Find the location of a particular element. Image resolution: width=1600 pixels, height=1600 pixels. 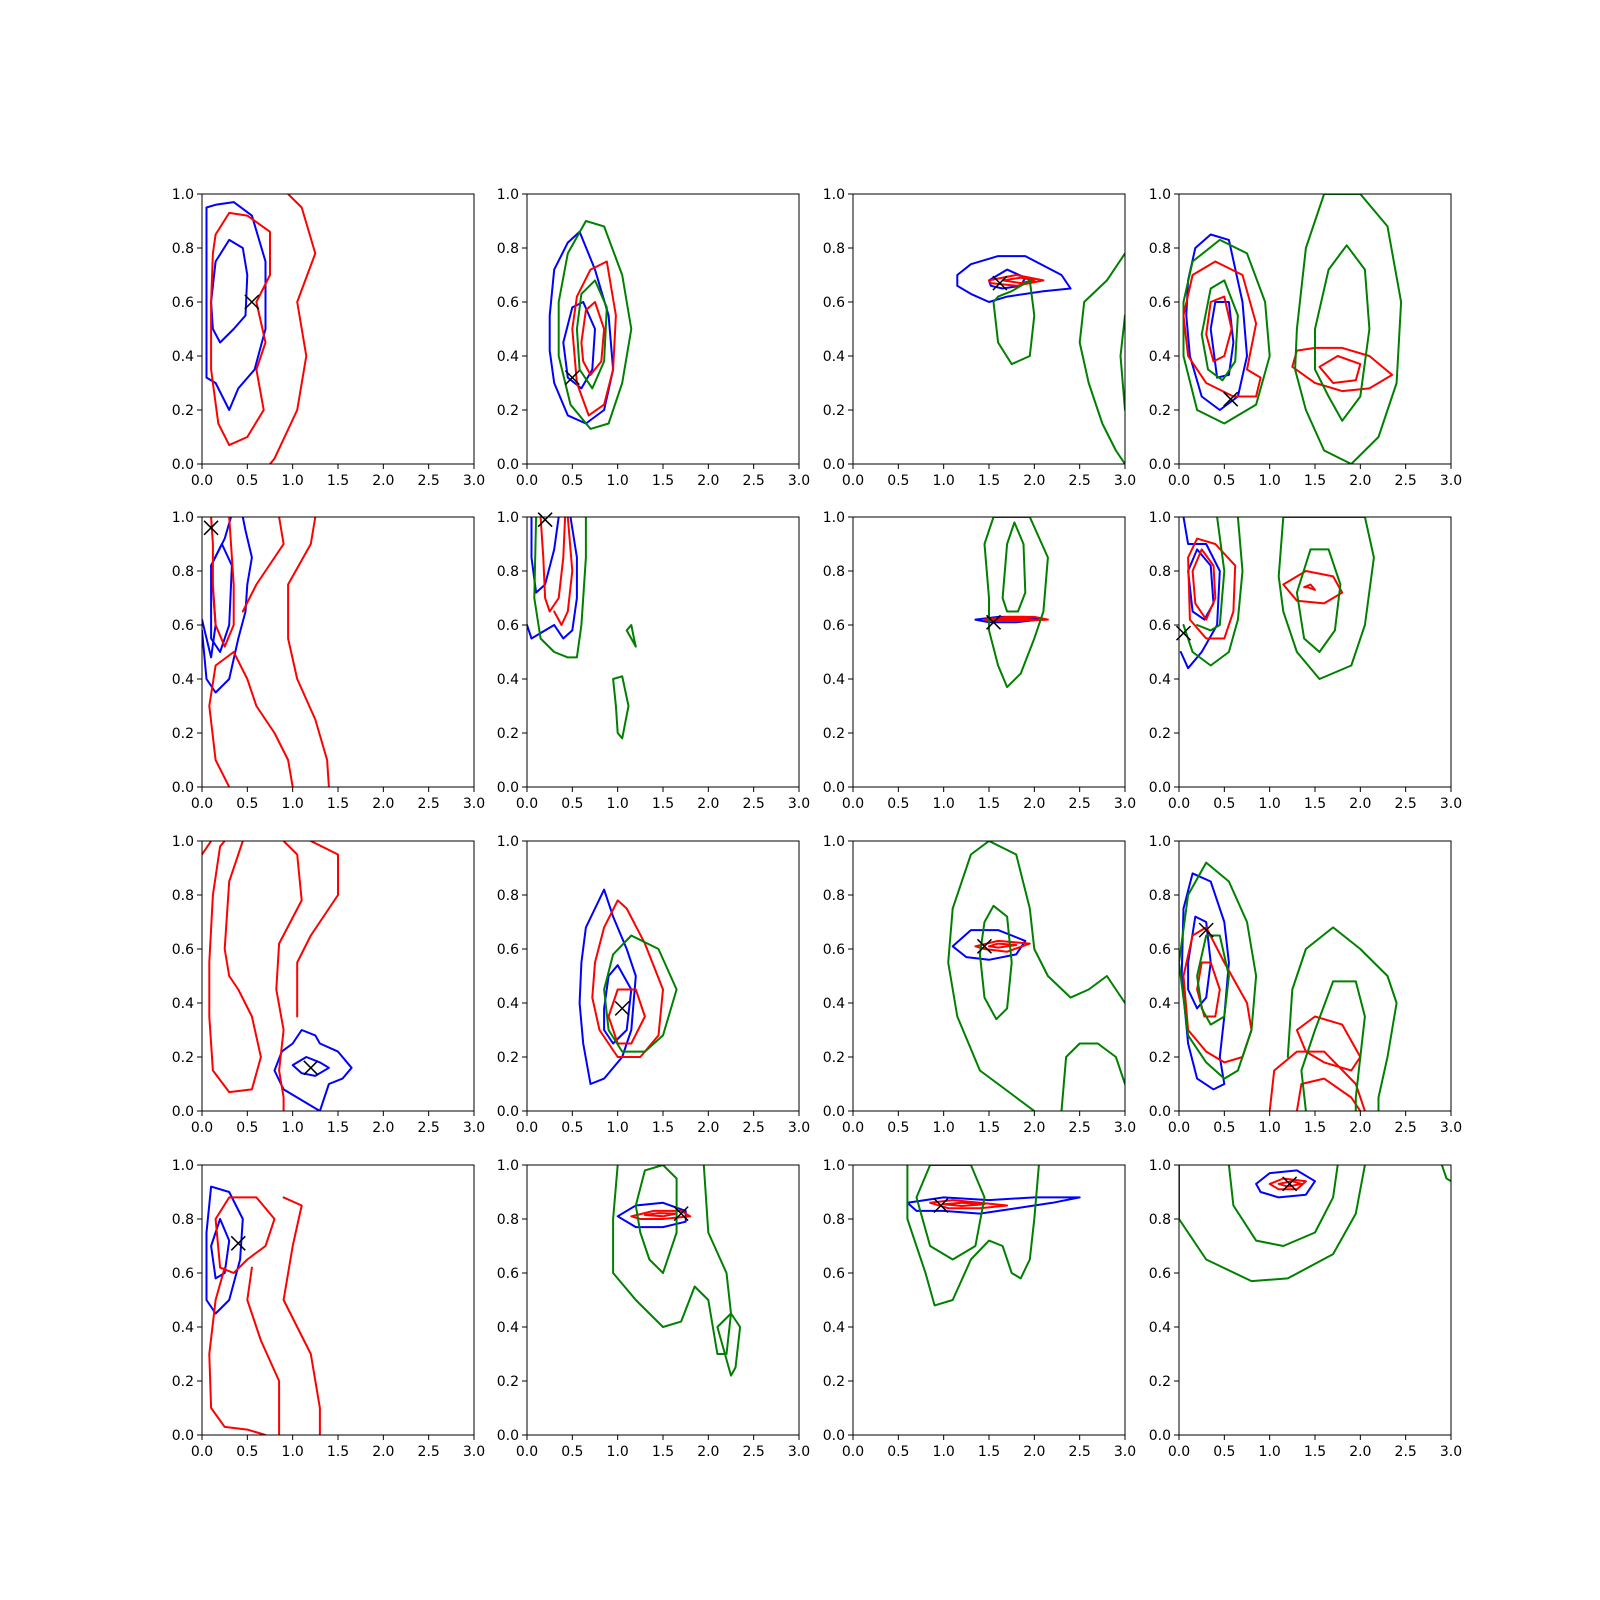

subplot-15: 0.0 0.5 1.0 1.5 2.0 2.5 3.0 0.0 0.2 0.4 0.6 0.8 1.0 is located at coordinates (979, 1309).